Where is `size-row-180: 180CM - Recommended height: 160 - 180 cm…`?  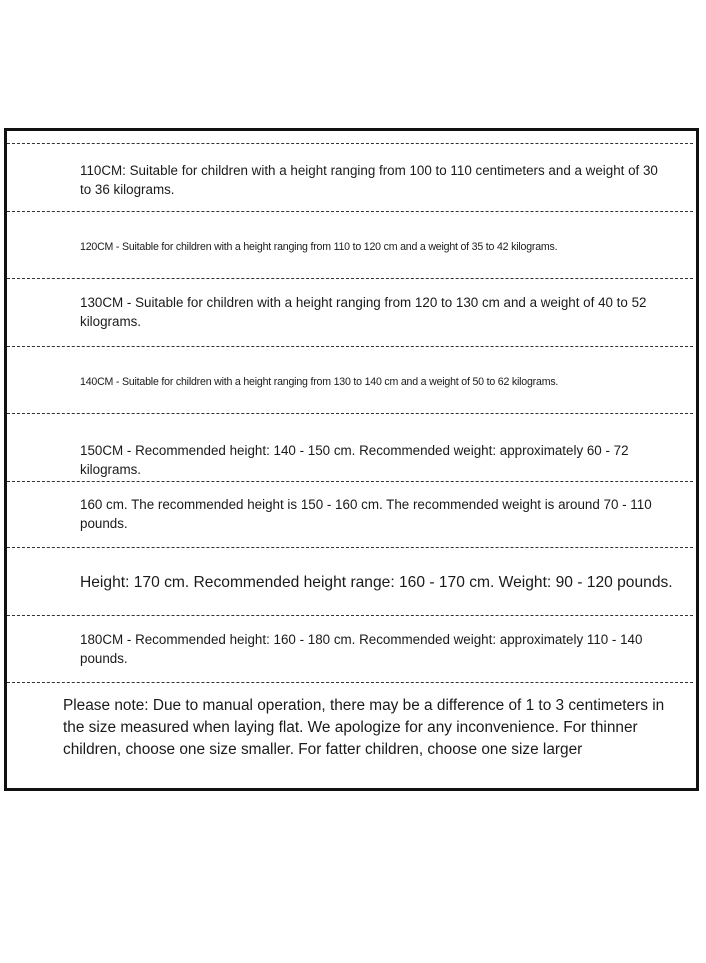 size-row-180: 180CM - Recommended height: 160 - 180 cm… is located at coordinates (361, 649).